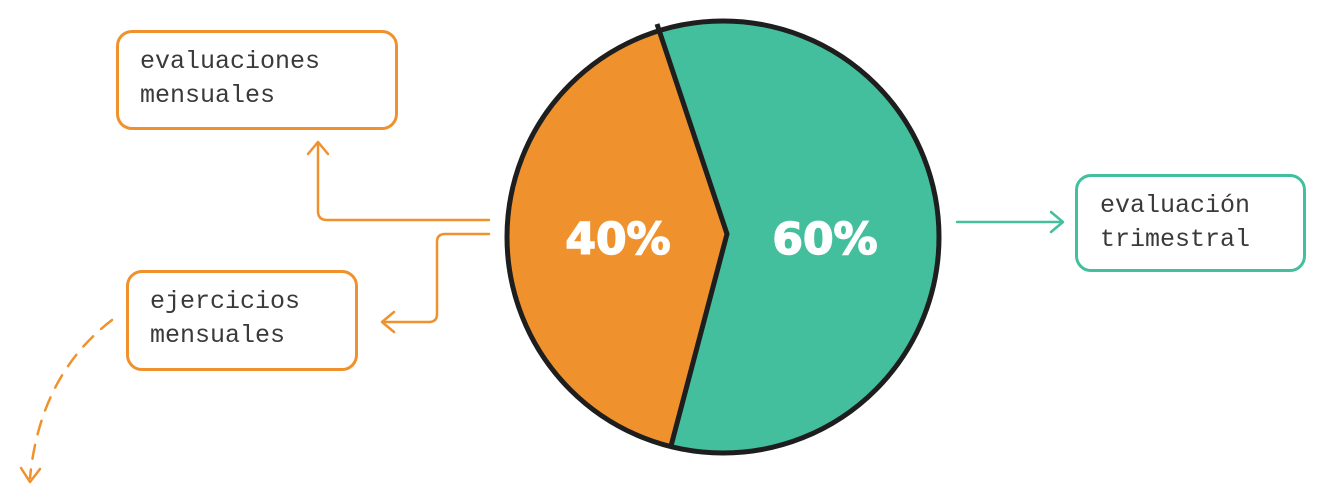  I want to click on connector-evaluaciones, so click(398, 181).